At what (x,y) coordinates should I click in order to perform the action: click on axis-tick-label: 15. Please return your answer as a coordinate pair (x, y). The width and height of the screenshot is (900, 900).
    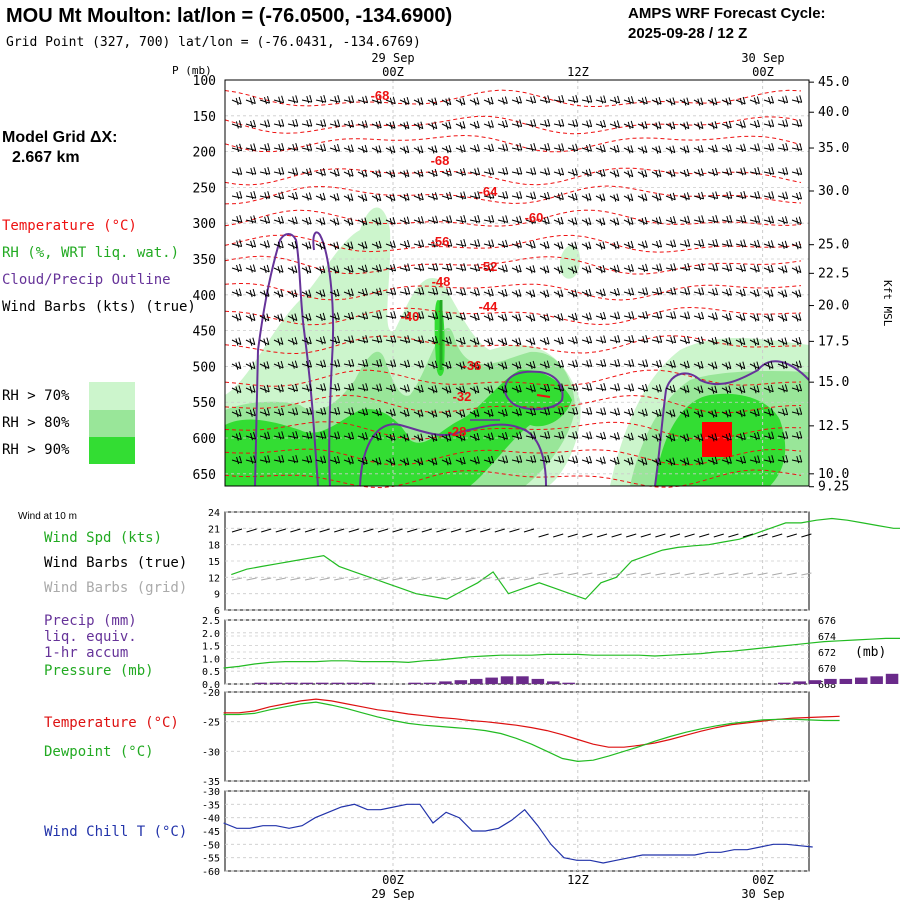
    Looking at the image, I should click on (214, 562).